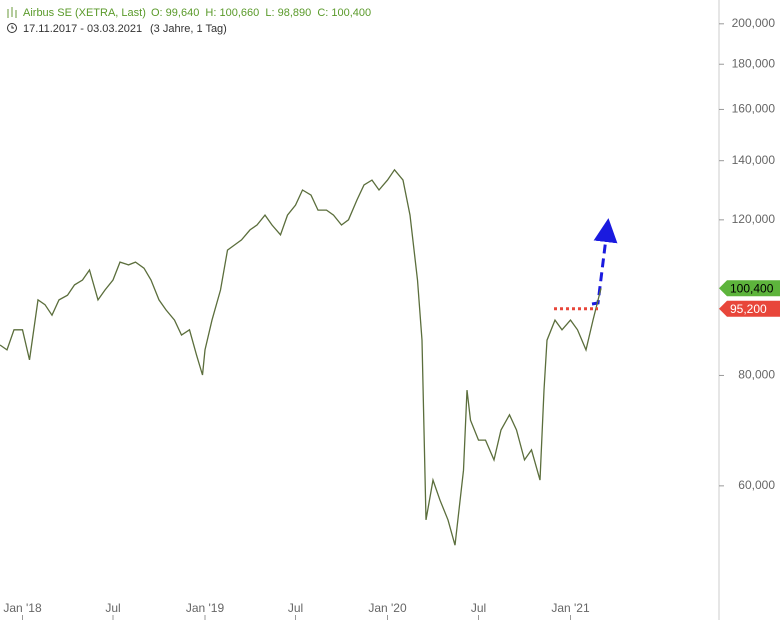 Image resolution: width=780 pixels, height=620 pixels. What do you see at coordinates (387, 608) in the screenshot?
I see `x-tick-label: Jan '20` at bounding box center [387, 608].